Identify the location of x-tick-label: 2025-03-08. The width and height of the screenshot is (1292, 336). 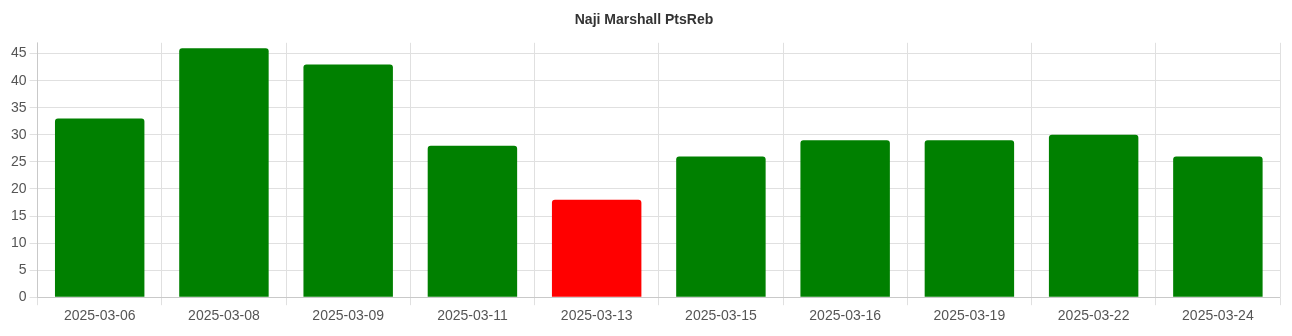
(224, 315).